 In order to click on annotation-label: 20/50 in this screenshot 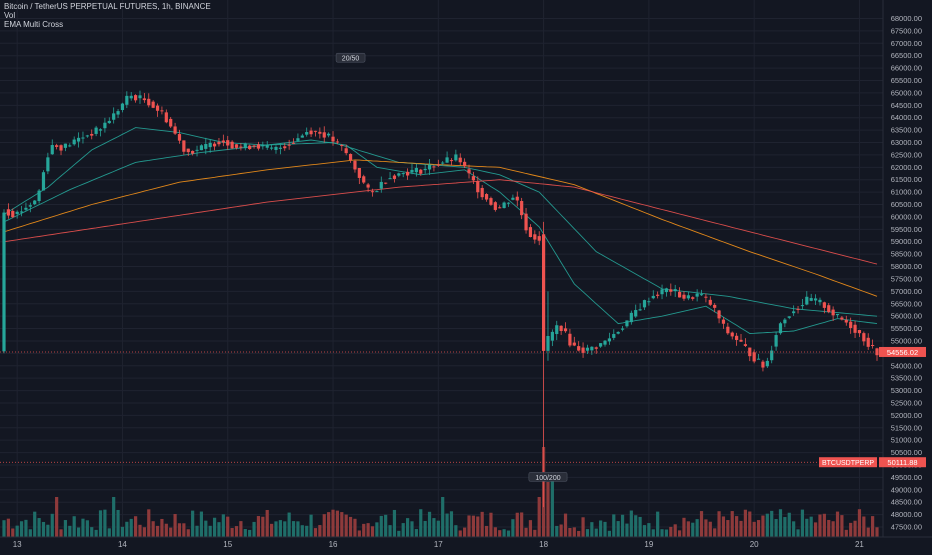, I will do `click(351, 59)`.